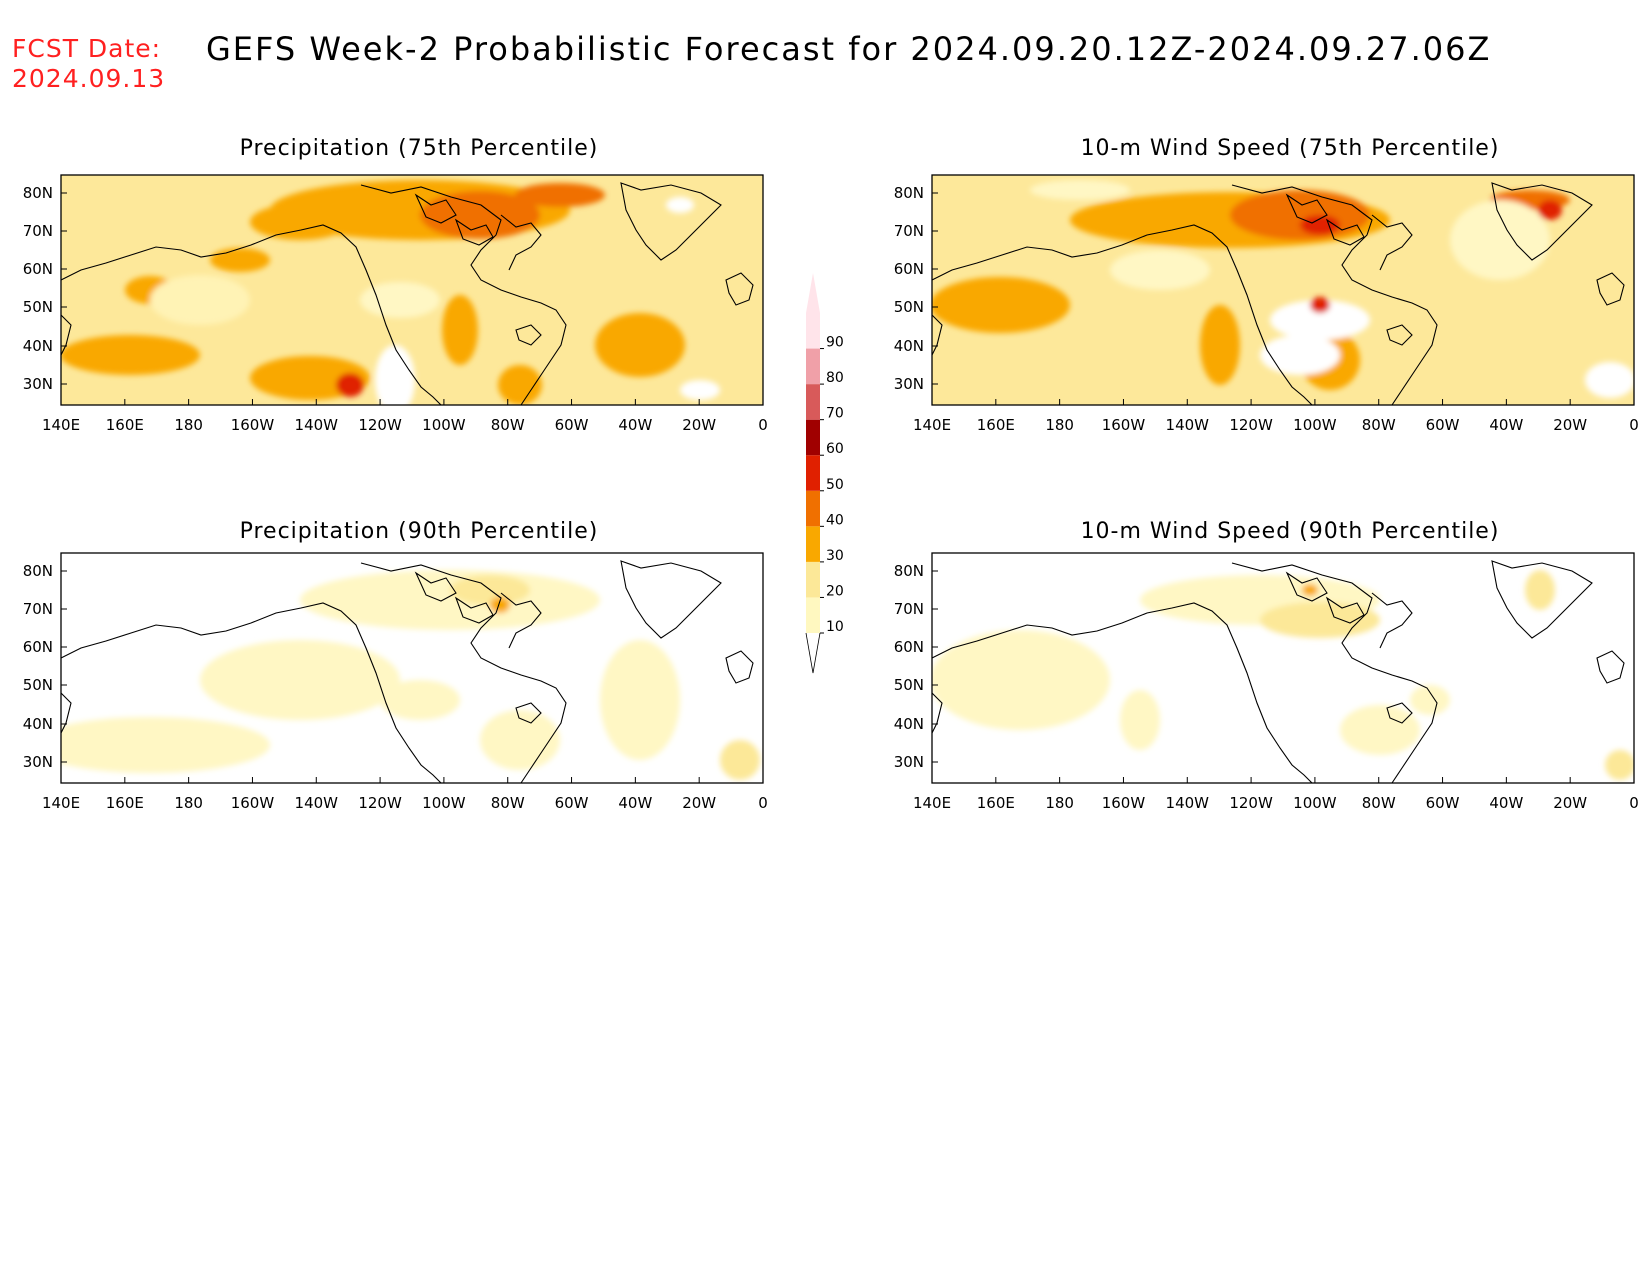 The height and width of the screenshot is (1275, 1650). I want to click on colorbar-label: 10, so click(835, 627).